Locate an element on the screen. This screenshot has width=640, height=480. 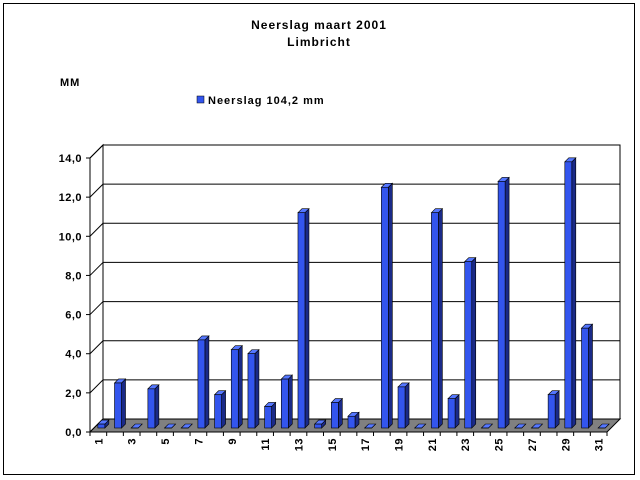
x-tick-label: 3 is located at coordinates (133, 441).